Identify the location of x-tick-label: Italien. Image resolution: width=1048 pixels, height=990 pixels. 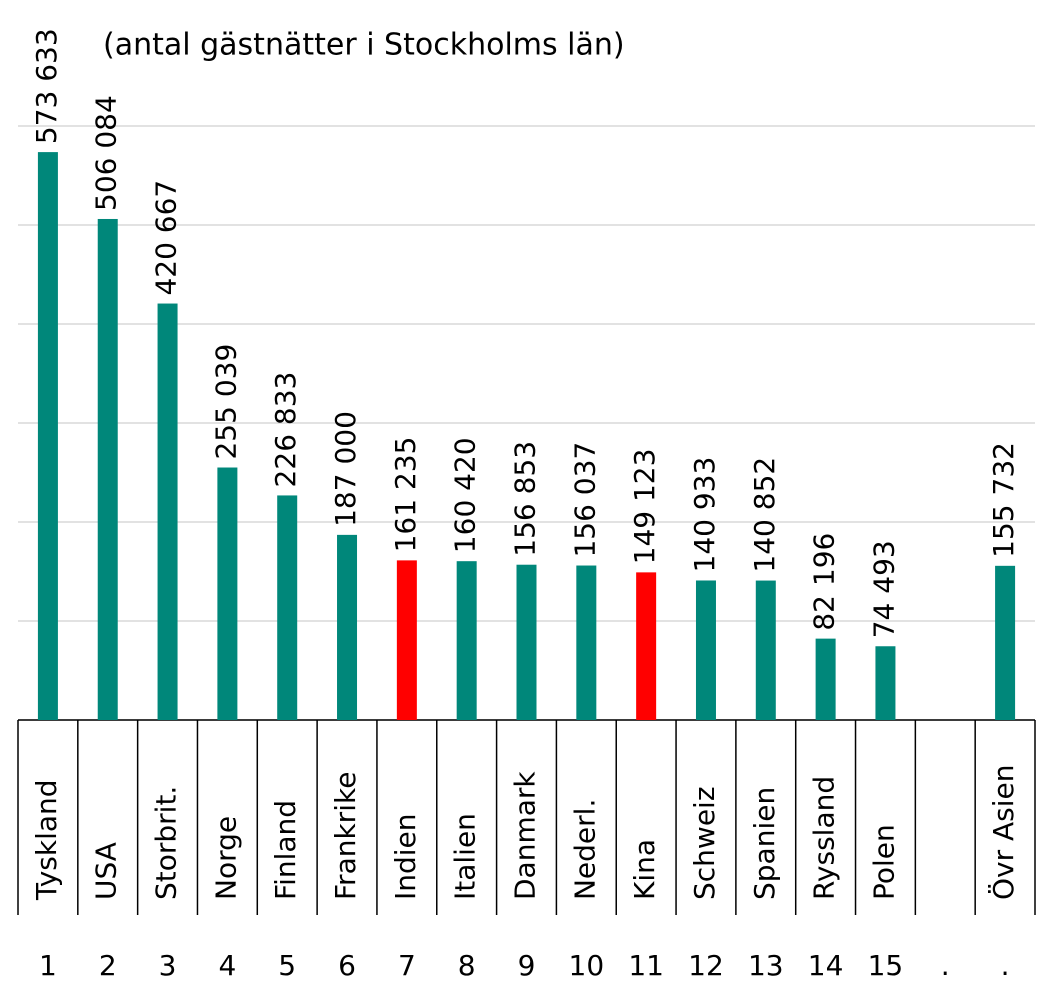
(465, 856).